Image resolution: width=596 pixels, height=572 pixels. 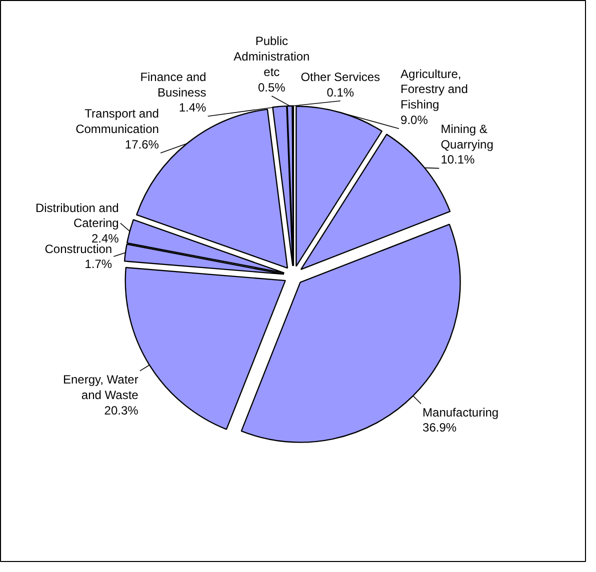 What do you see at coordinates (340, 77) in the screenshot?
I see `slice-label: Other Services` at bounding box center [340, 77].